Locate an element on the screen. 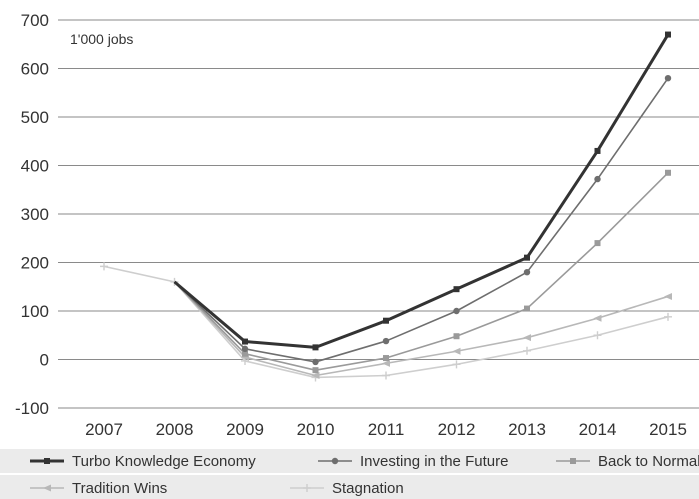  x-tick-labels: 2007 2008 2009 2010 2011 2012 2013 2014 2015 is located at coordinates (386, 429).